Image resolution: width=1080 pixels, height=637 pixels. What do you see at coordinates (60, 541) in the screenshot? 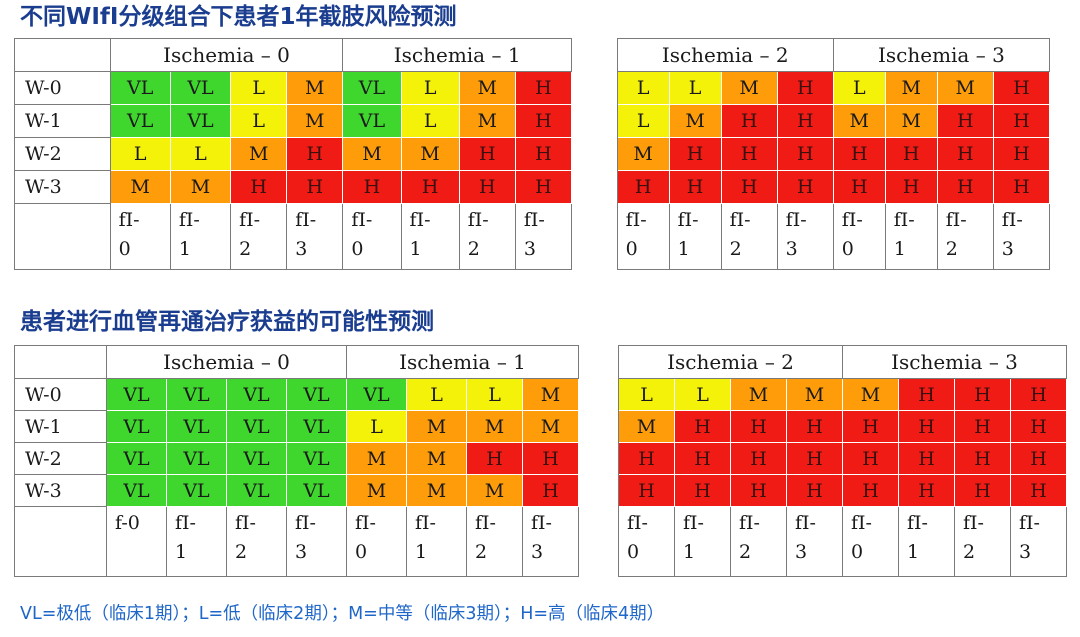
I see `corner-cell` at bounding box center [60, 541].